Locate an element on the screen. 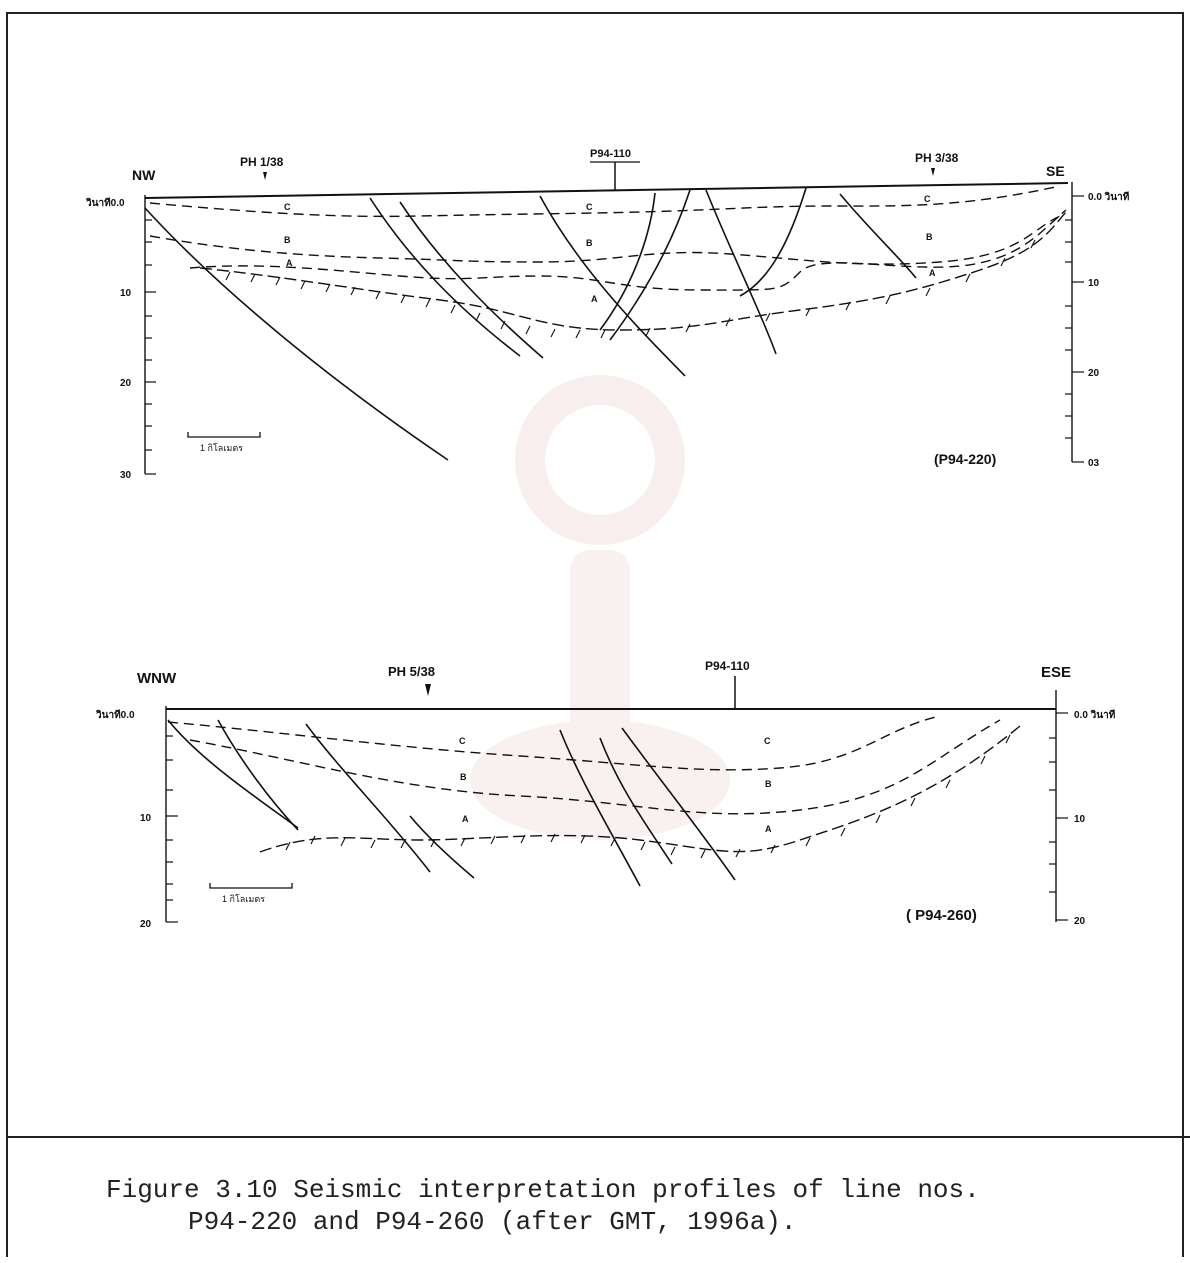 The width and height of the screenshot is (1190, 1263). right-tick-20-bottom: 20 is located at coordinates (1080, 921).